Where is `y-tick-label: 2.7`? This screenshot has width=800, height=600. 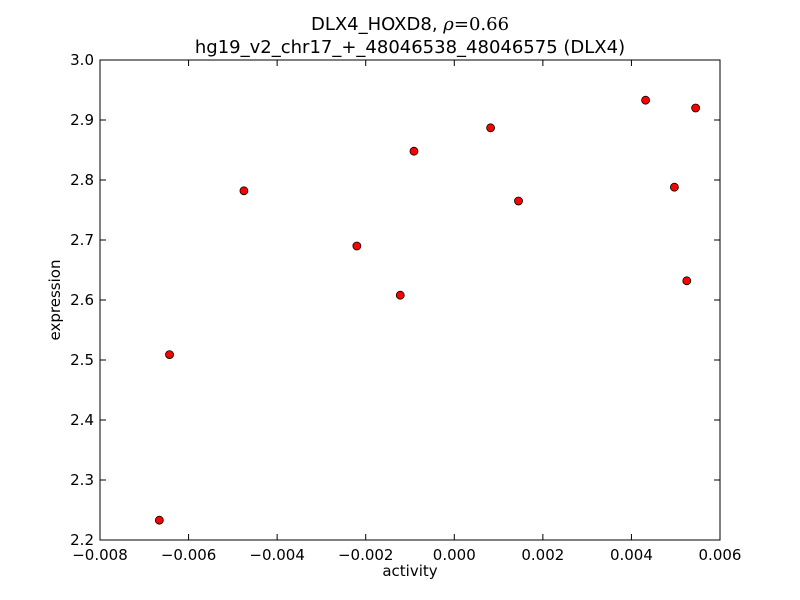 y-tick-label: 2.7 is located at coordinates (82, 240).